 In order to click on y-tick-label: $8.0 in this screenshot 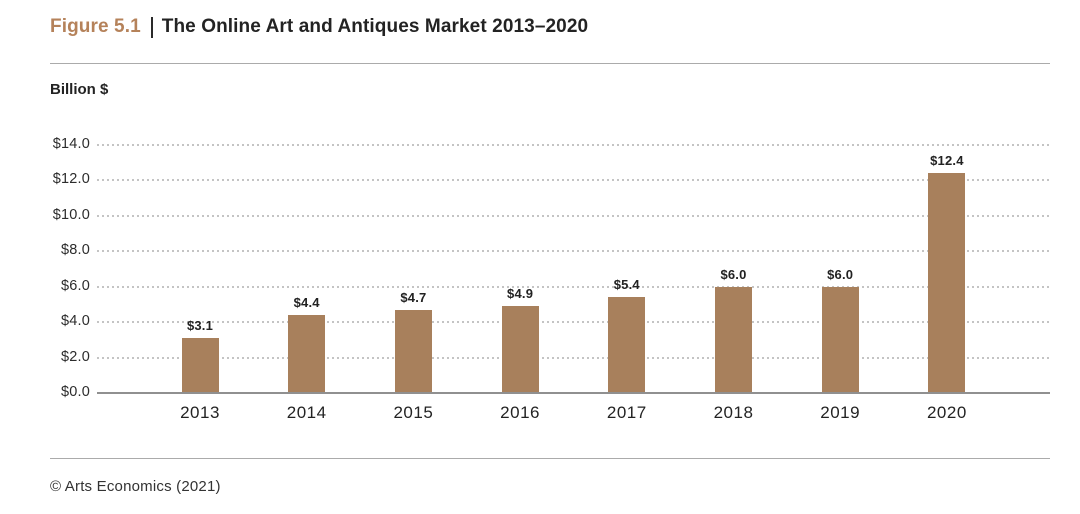, I will do `click(75, 250)`.